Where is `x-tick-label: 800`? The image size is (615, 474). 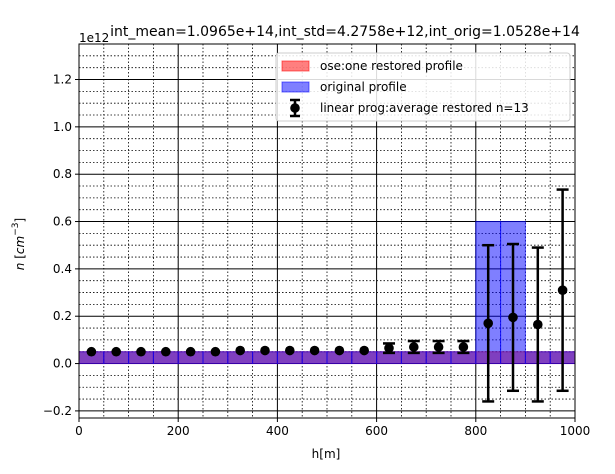
x-tick-label: 800 is located at coordinates (475, 431).